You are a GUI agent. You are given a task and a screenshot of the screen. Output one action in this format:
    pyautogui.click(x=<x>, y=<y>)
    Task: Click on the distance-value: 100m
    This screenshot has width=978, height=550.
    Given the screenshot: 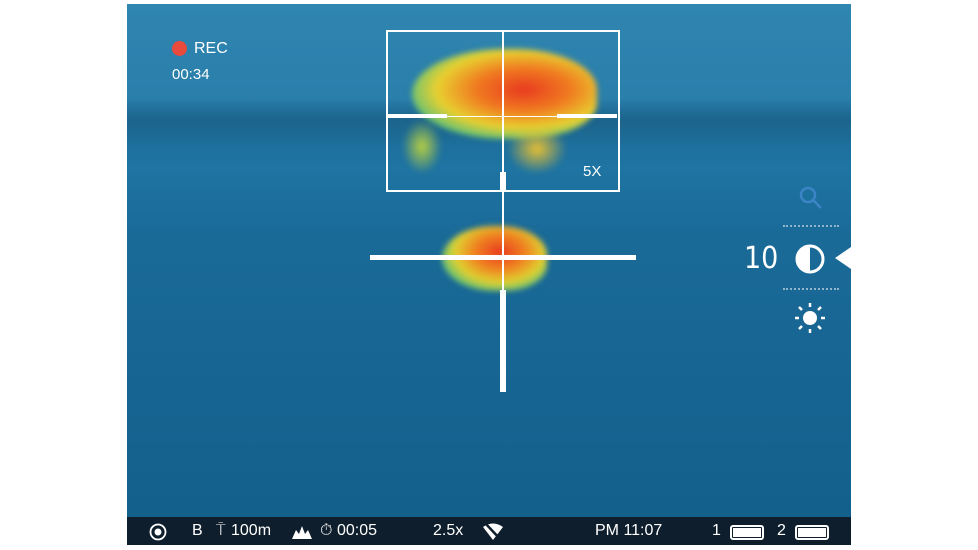 What is the action you would take?
    pyautogui.click(x=251, y=530)
    